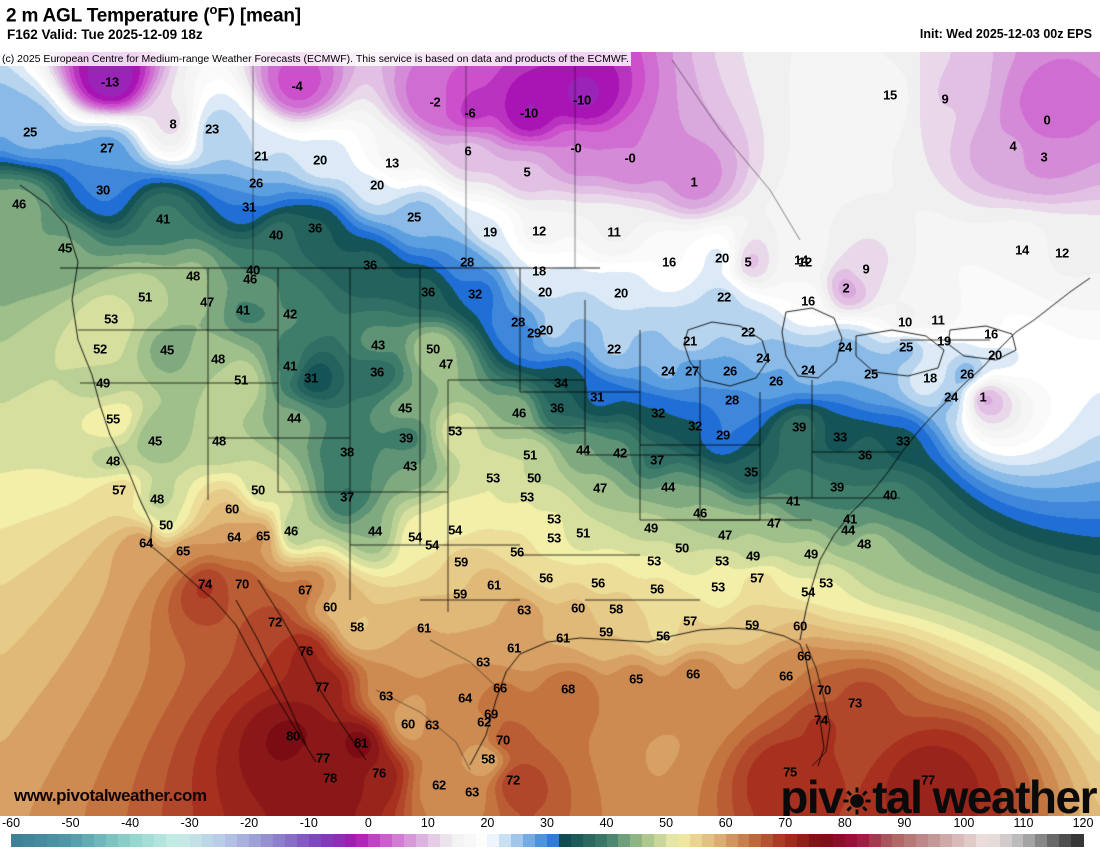  What do you see at coordinates (808, 370) in the screenshot?
I see `temperature-label: 24` at bounding box center [808, 370].